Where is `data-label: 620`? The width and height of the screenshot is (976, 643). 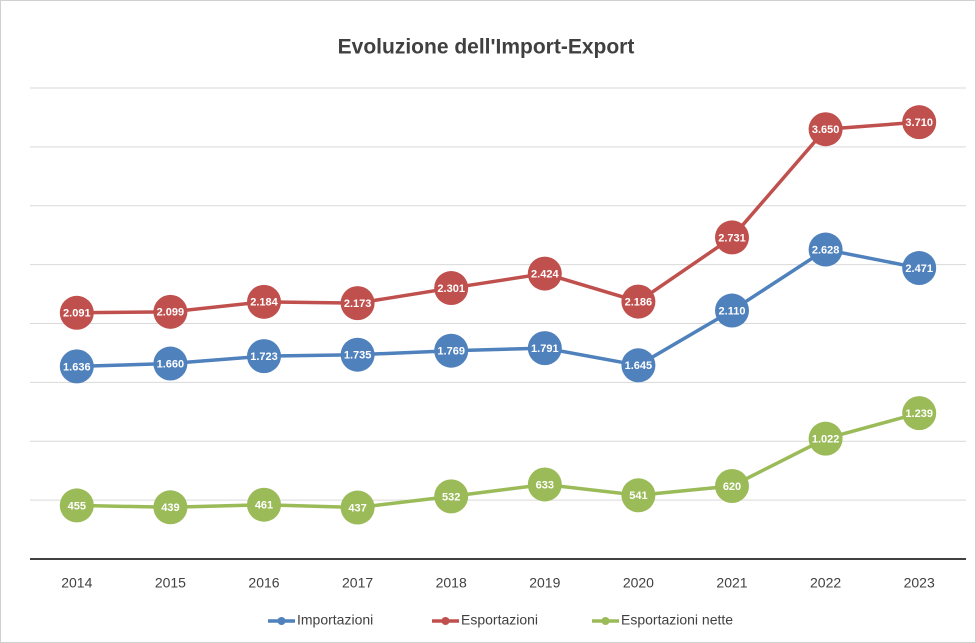
data-label: 620 is located at coordinates (732, 487).